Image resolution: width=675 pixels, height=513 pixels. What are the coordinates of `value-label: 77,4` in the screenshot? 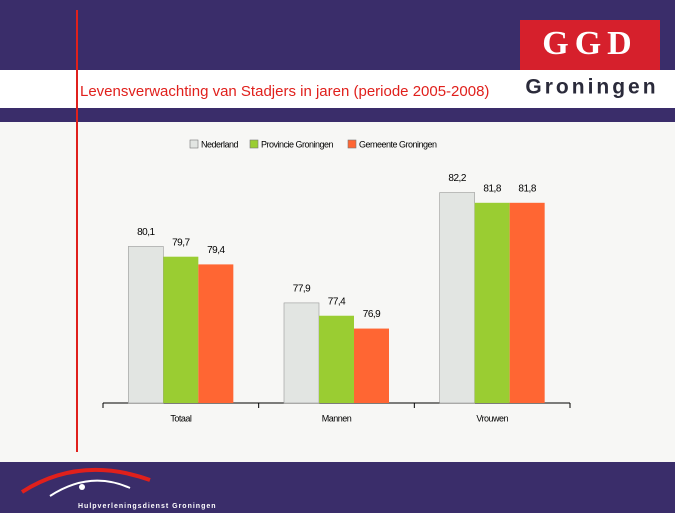 It's located at (337, 301).